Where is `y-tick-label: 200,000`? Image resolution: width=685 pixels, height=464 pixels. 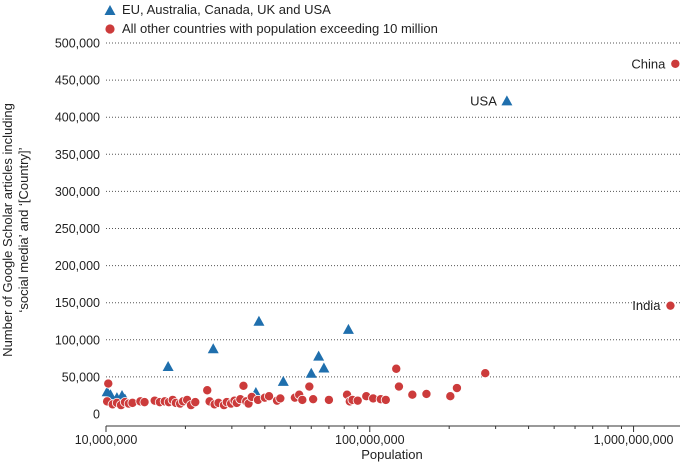
y-tick-label: 200,000 is located at coordinates (77, 266).